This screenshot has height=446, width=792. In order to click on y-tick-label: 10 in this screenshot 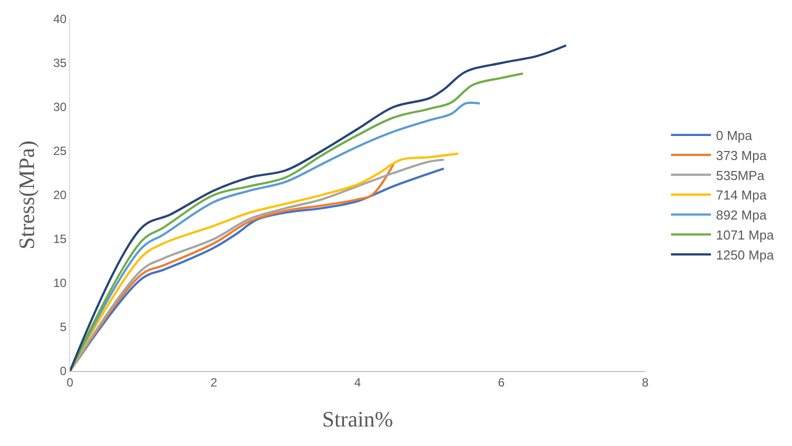, I will do `click(60, 283)`.